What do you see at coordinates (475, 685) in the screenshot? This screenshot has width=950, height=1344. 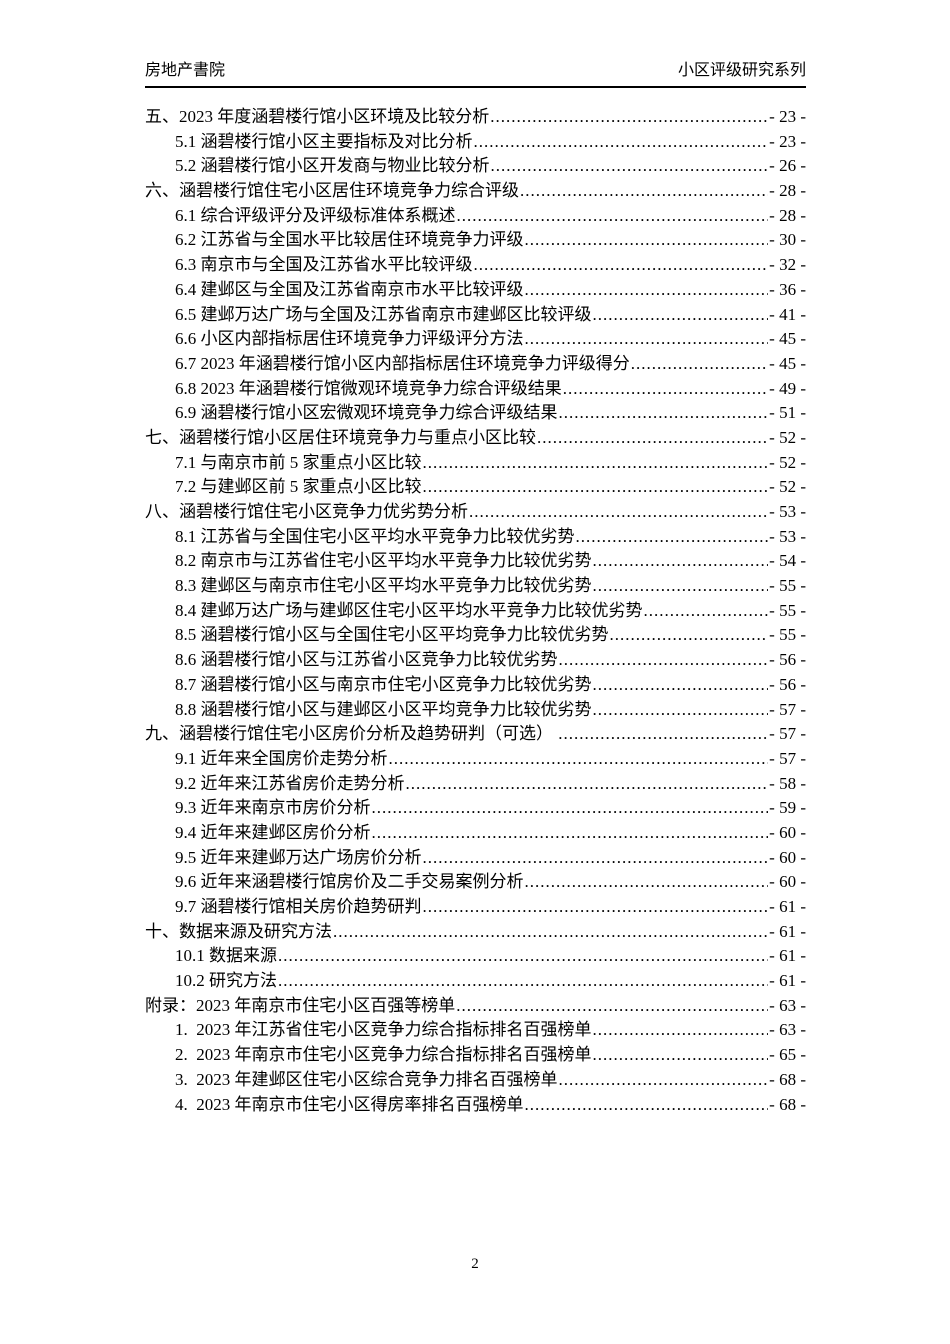 I see `toc-entry: 8.7 涵碧楼行馆小区与南京市住宅小区竞争力比较优劣势 - 56 -` at bounding box center [475, 685].